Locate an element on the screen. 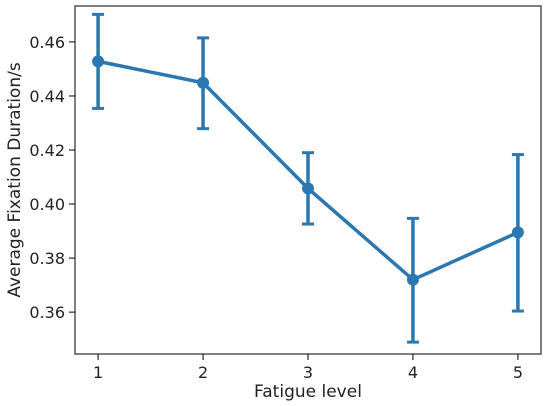 The height and width of the screenshot is (406, 550). y-axis-ticks: 0.36 0.38 0.40 0.42 0.44 0.46 is located at coordinates (52, 177).